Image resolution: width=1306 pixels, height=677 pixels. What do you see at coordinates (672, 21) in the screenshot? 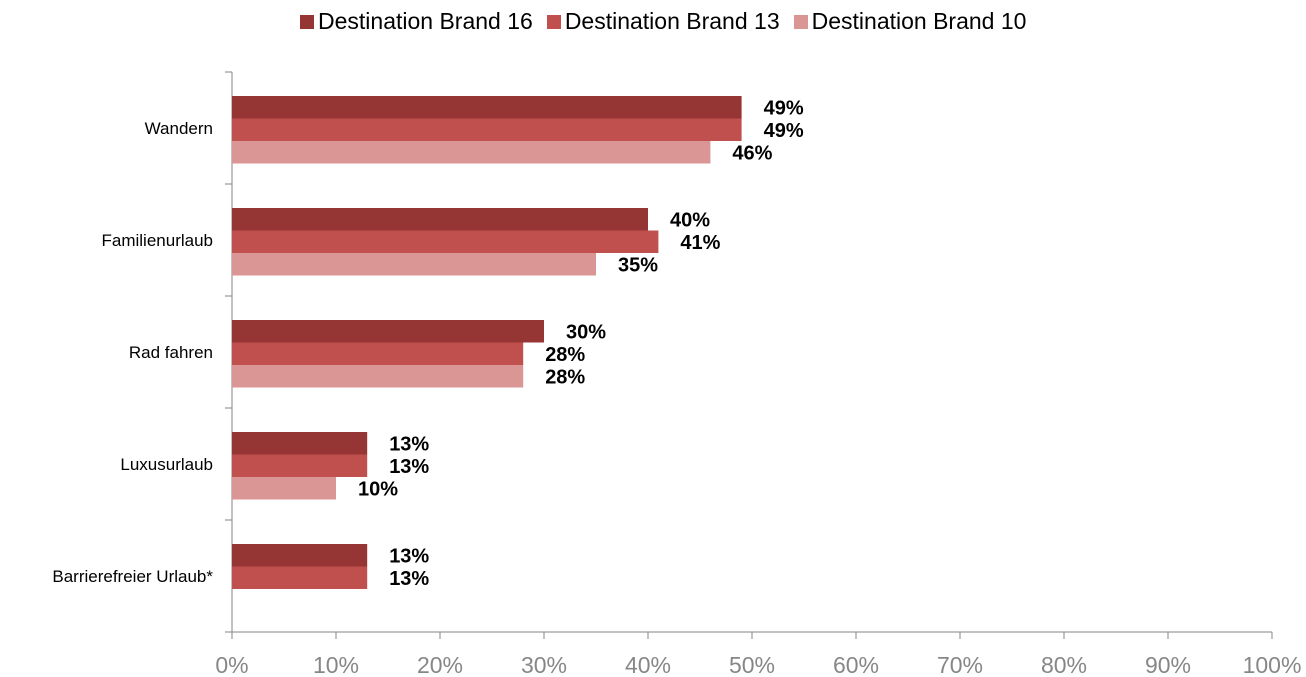
I see `legend-label-destination-brand-13: Destination Brand 13` at bounding box center [672, 21].